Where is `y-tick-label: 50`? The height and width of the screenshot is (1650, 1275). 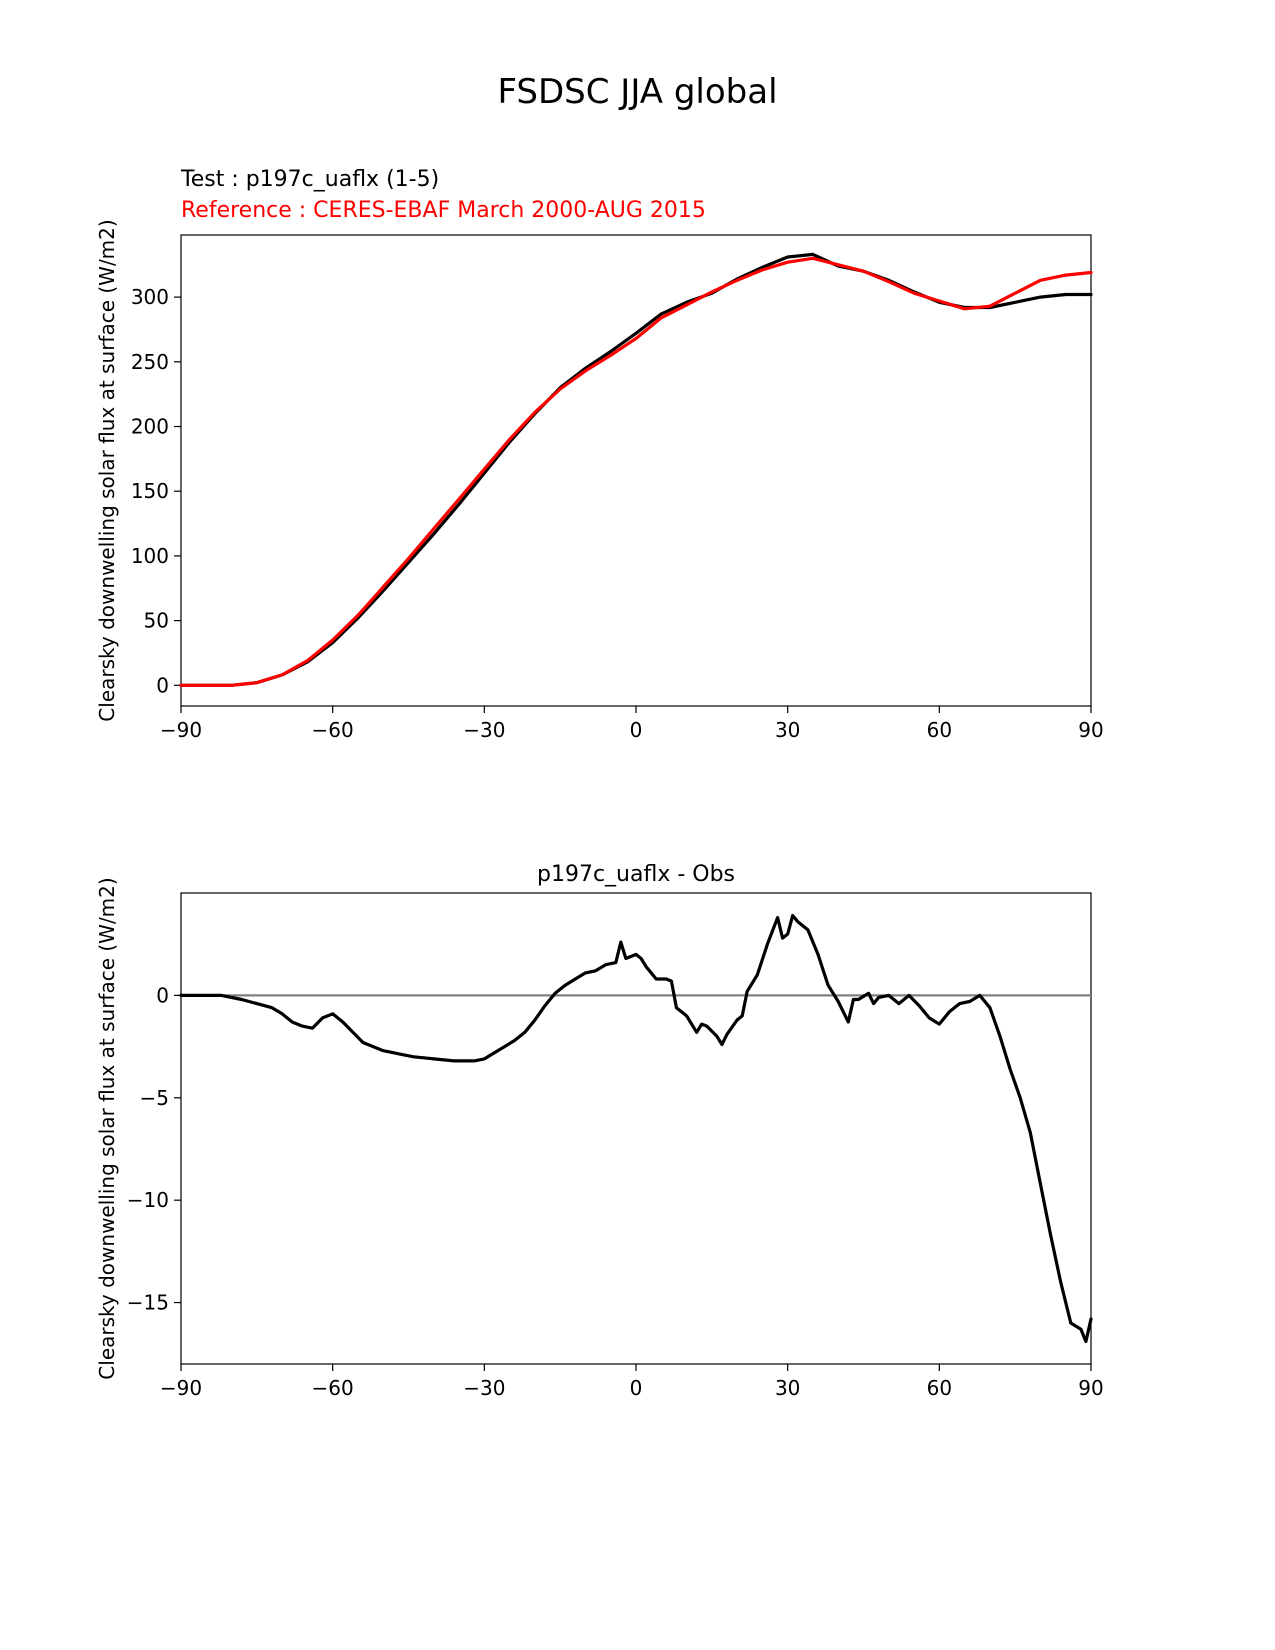
y-tick-label: 50 is located at coordinates (156, 621).